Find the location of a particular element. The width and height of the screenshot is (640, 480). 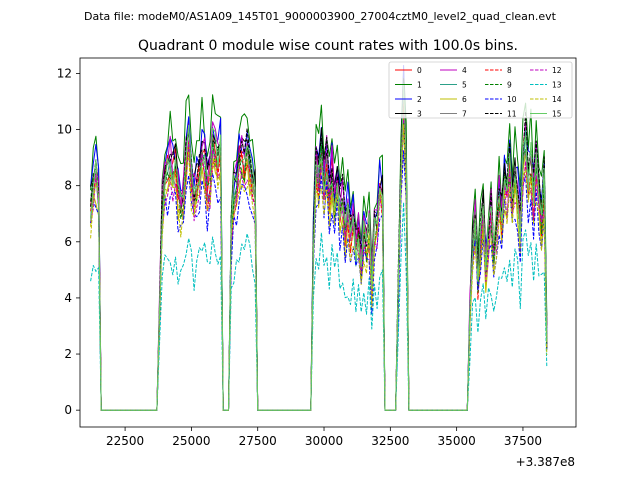

legend-label-7: 7 is located at coordinates (464, 114).